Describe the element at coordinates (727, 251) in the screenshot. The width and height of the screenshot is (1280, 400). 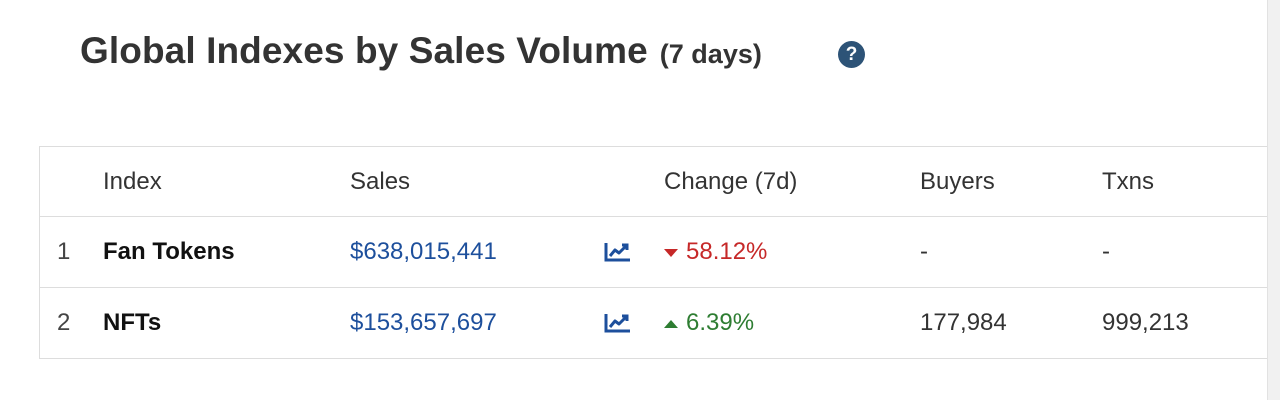
I see `change-percent: 58.12%` at that location.